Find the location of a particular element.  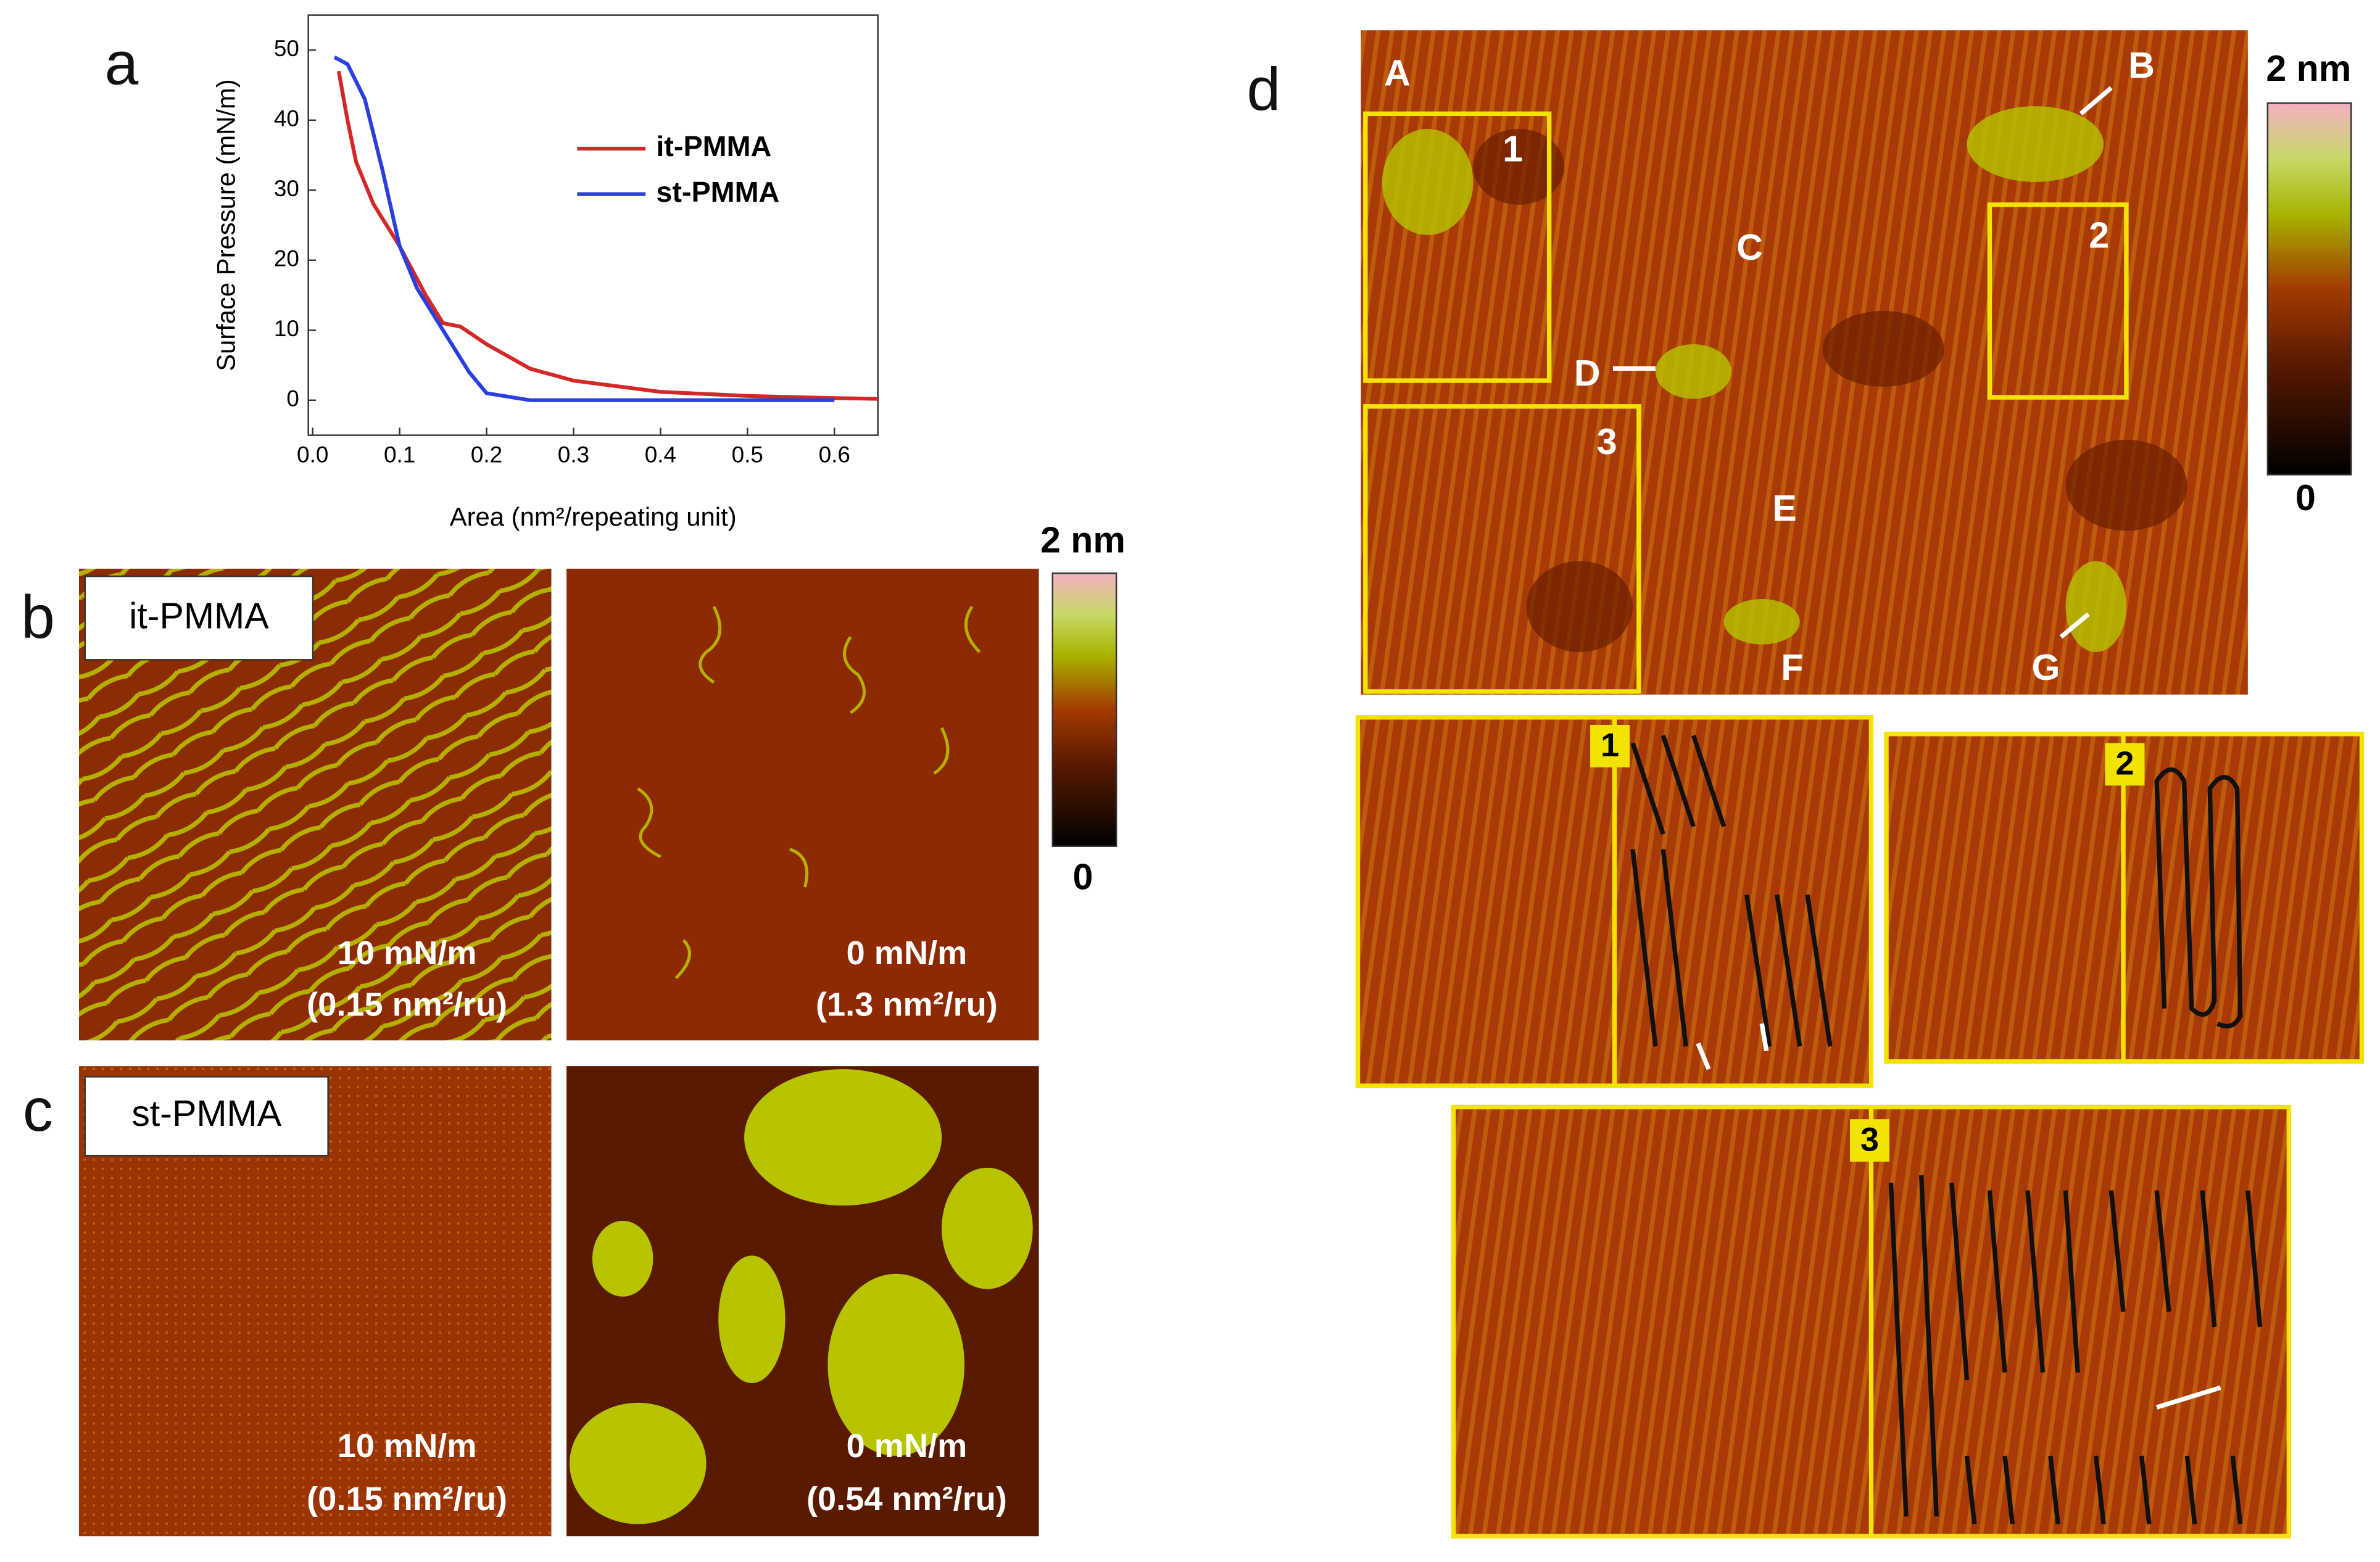

chain-trace is located at coordinates (1946, 1129).